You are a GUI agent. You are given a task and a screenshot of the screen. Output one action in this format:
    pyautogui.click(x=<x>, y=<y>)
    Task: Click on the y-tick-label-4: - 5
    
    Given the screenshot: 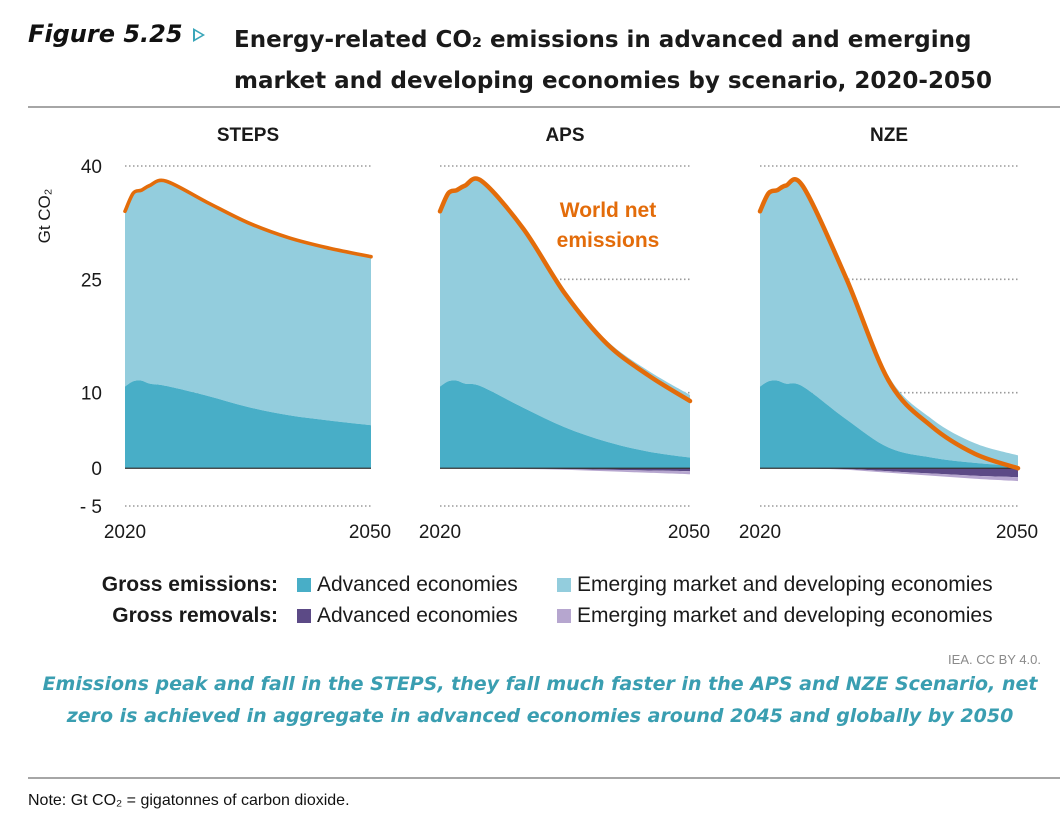 What is the action you would take?
    pyautogui.click(x=91, y=507)
    